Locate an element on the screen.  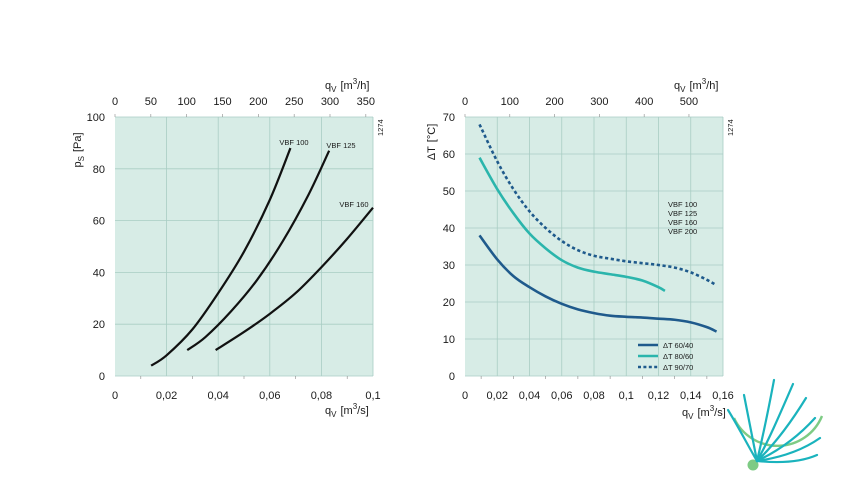
logo-rays is located at coordinates (774, 421).